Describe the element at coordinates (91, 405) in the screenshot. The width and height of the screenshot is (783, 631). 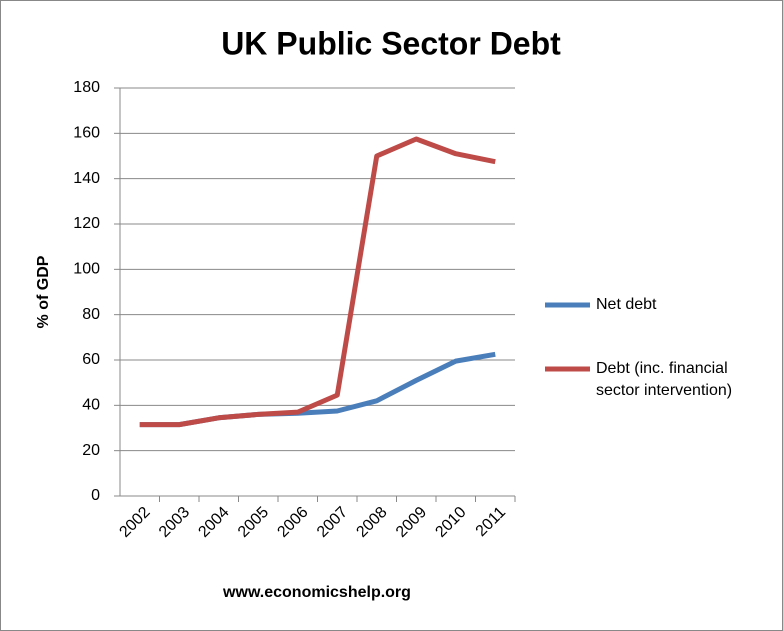
I see `y-tick-label: 40` at that location.